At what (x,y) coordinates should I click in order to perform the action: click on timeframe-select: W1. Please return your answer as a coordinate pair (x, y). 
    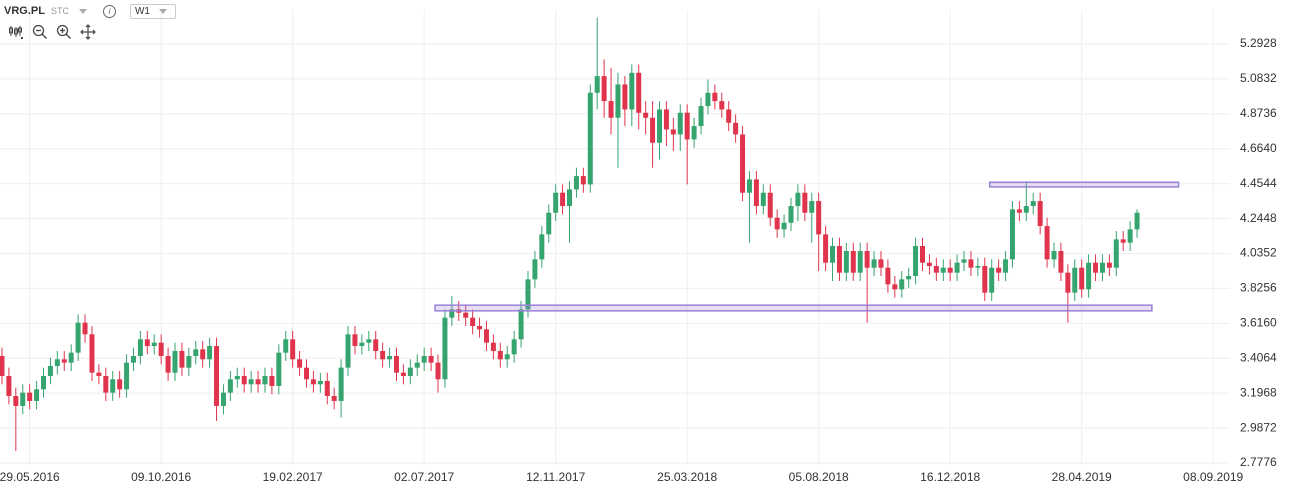
    Looking at the image, I should click on (152, 11).